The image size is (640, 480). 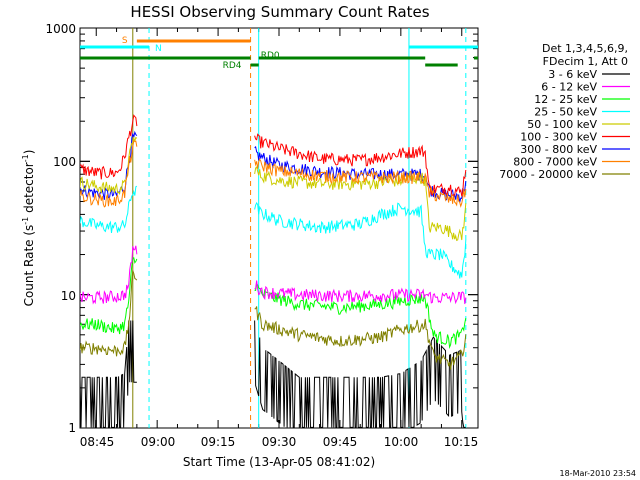 I want to click on legend-entry-label: 12 - 25 keV, so click(x=565, y=99).